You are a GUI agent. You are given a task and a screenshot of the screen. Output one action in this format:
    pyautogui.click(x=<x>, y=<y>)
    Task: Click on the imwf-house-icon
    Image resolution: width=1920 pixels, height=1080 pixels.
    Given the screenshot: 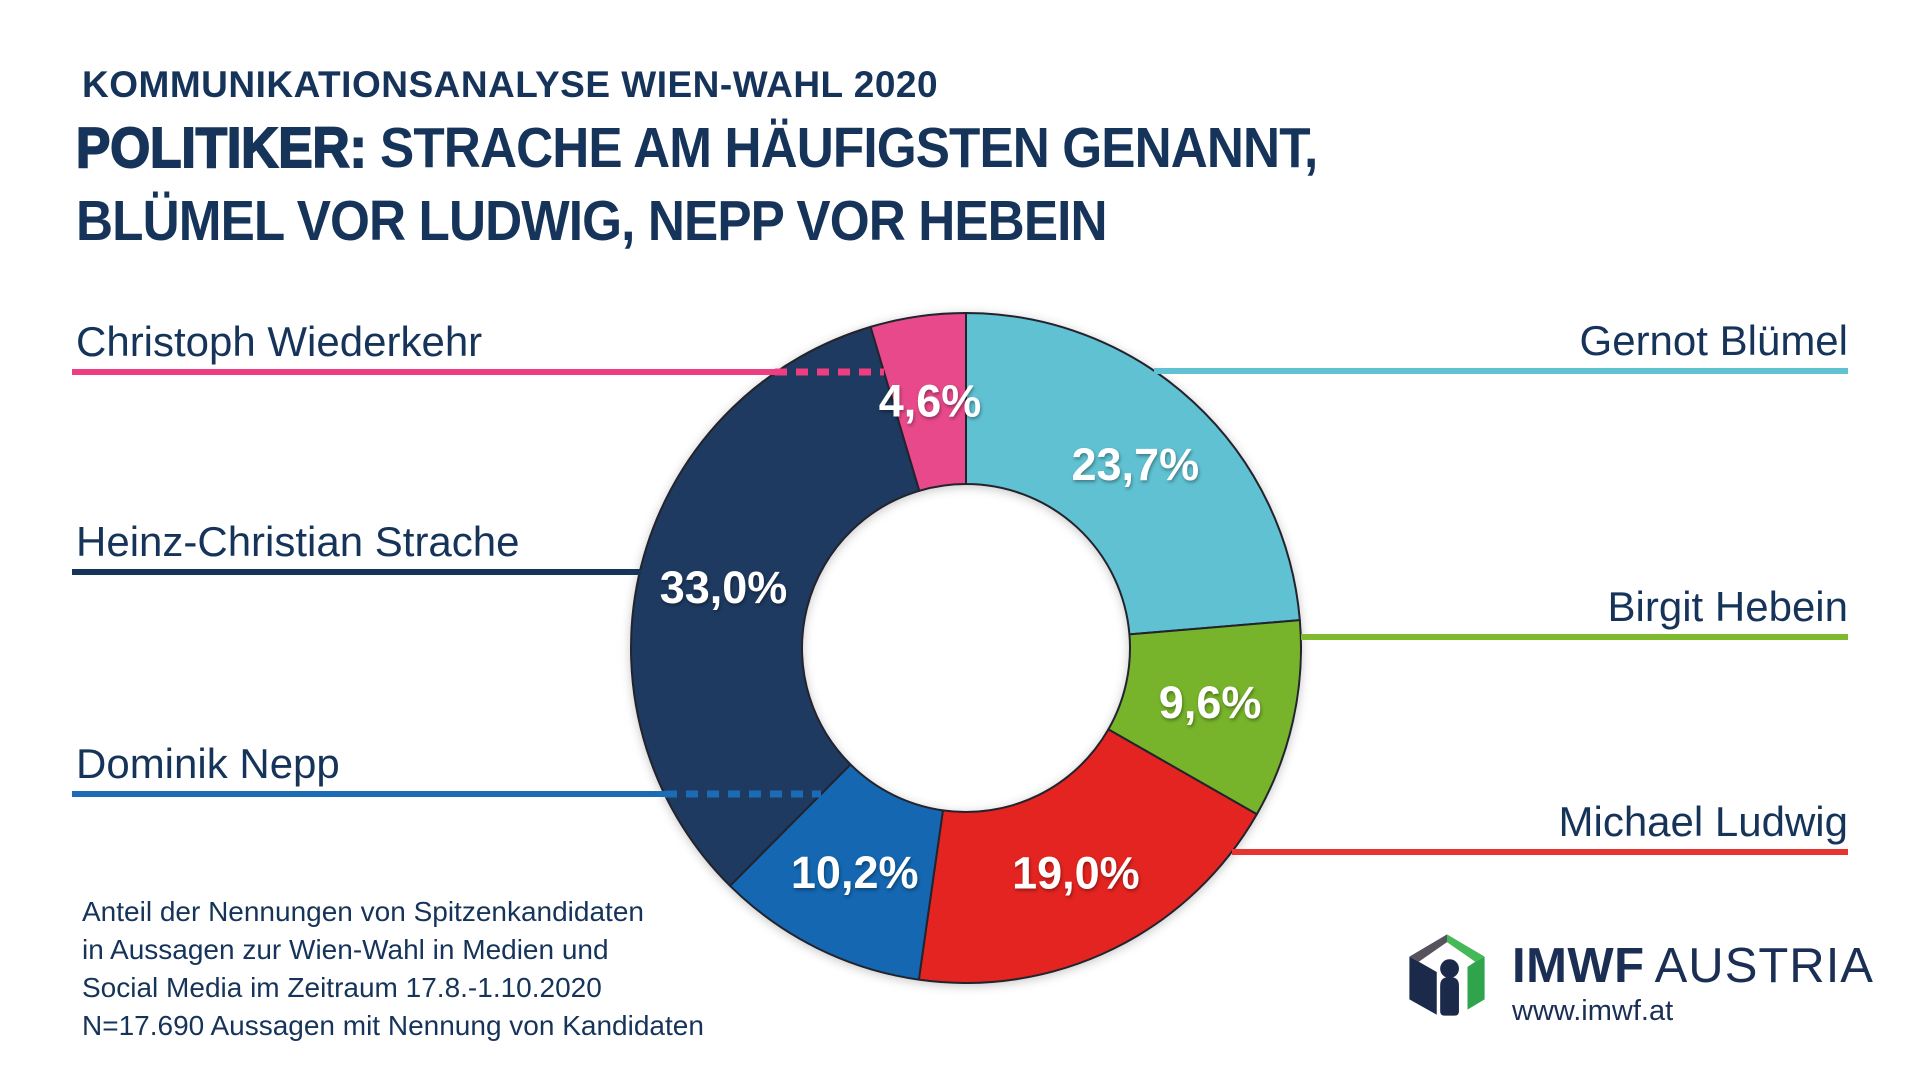 What is the action you would take?
    pyautogui.click(x=1447, y=978)
    